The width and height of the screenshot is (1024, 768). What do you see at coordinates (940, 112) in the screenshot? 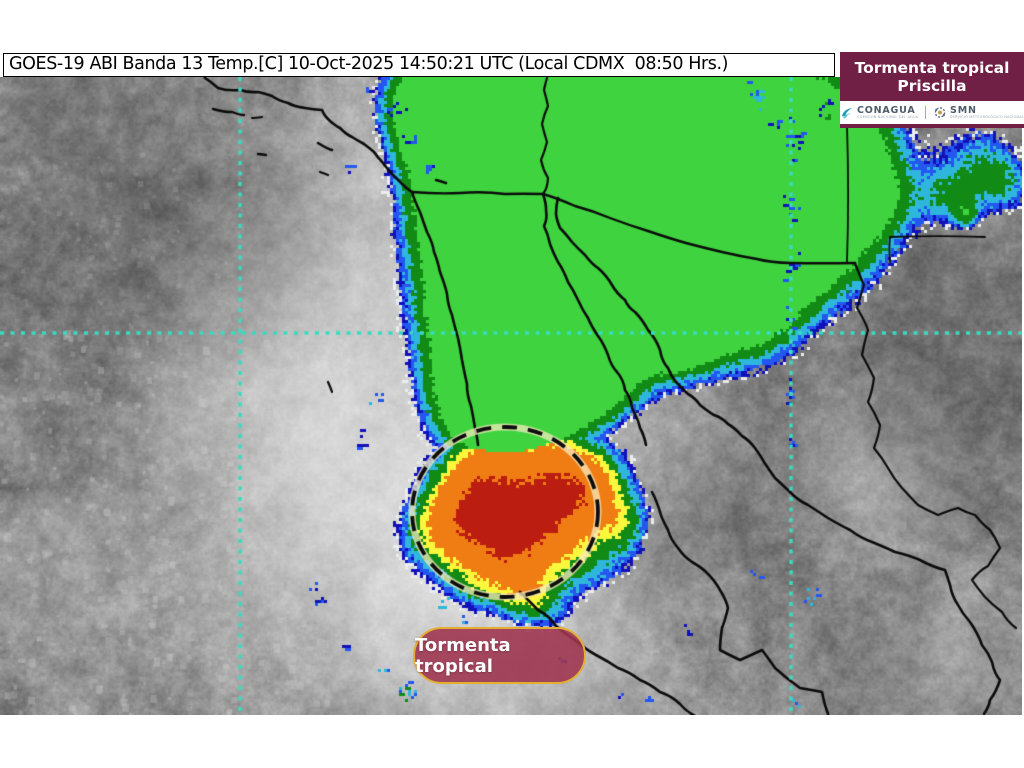
I see `smn-icon` at bounding box center [940, 112].